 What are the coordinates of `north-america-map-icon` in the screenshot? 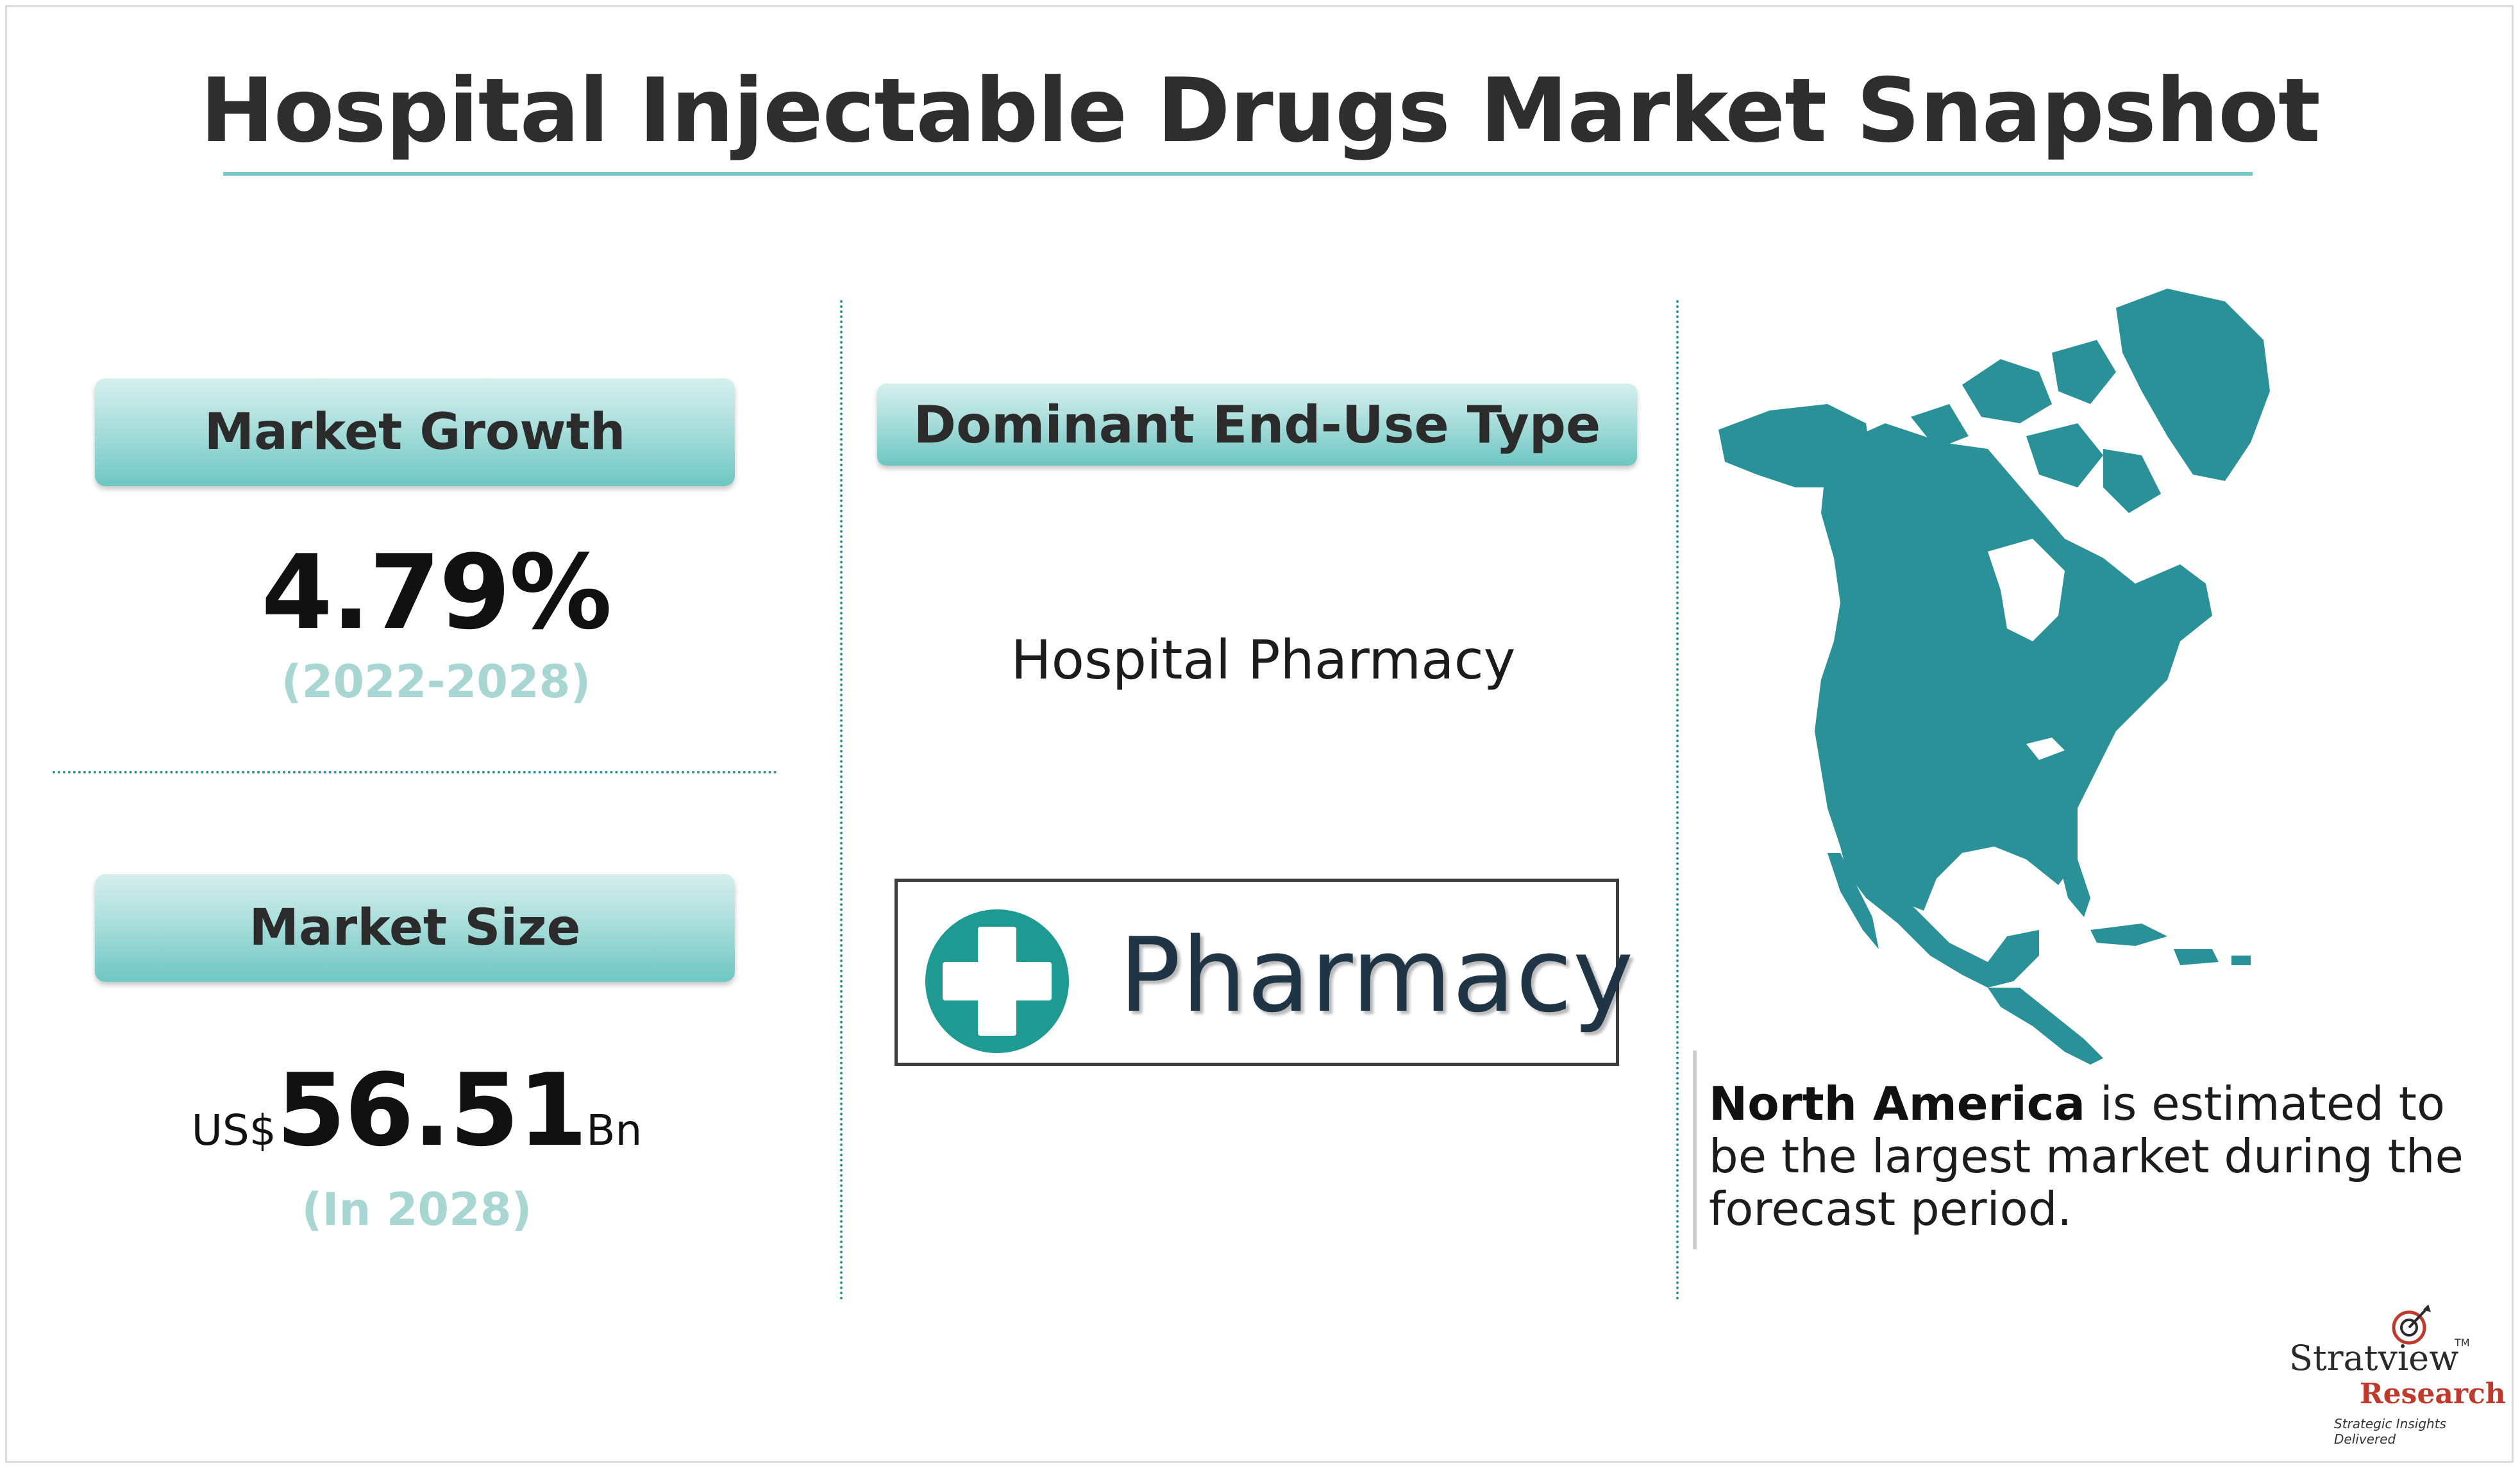 It's located at (1994, 677).